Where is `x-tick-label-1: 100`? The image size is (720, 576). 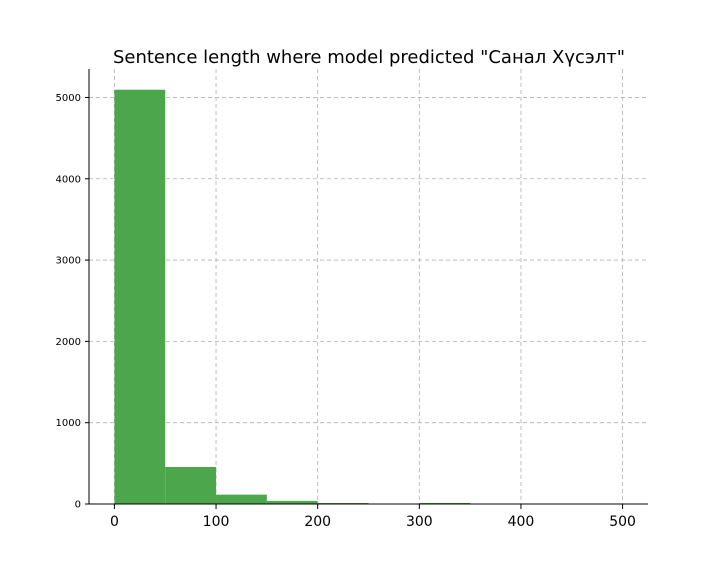 x-tick-label-1: 100 is located at coordinates (216, 522).